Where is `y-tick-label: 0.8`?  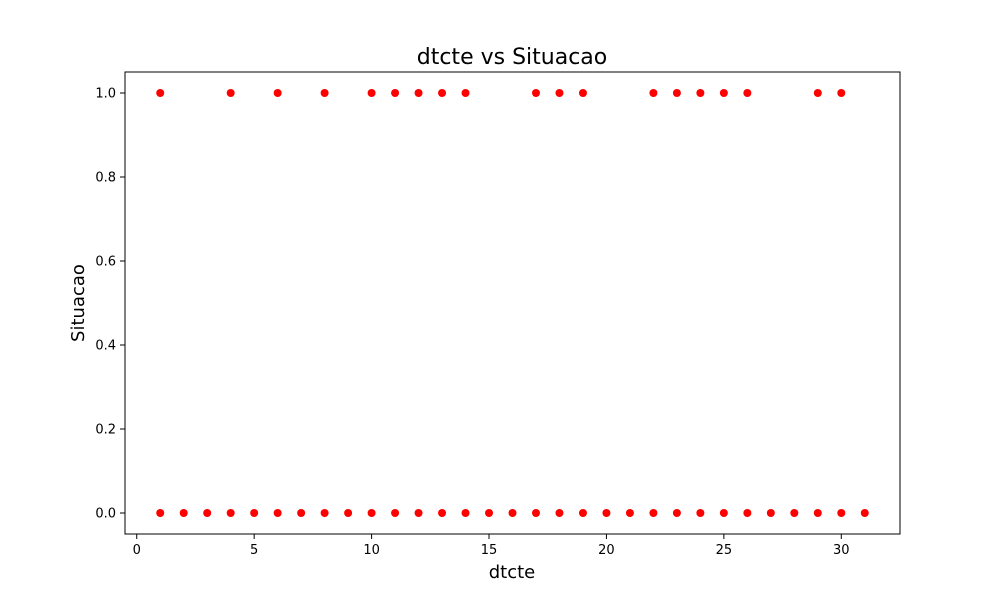 y-tick-label: 0.8 is located at coordinates (105, 178).